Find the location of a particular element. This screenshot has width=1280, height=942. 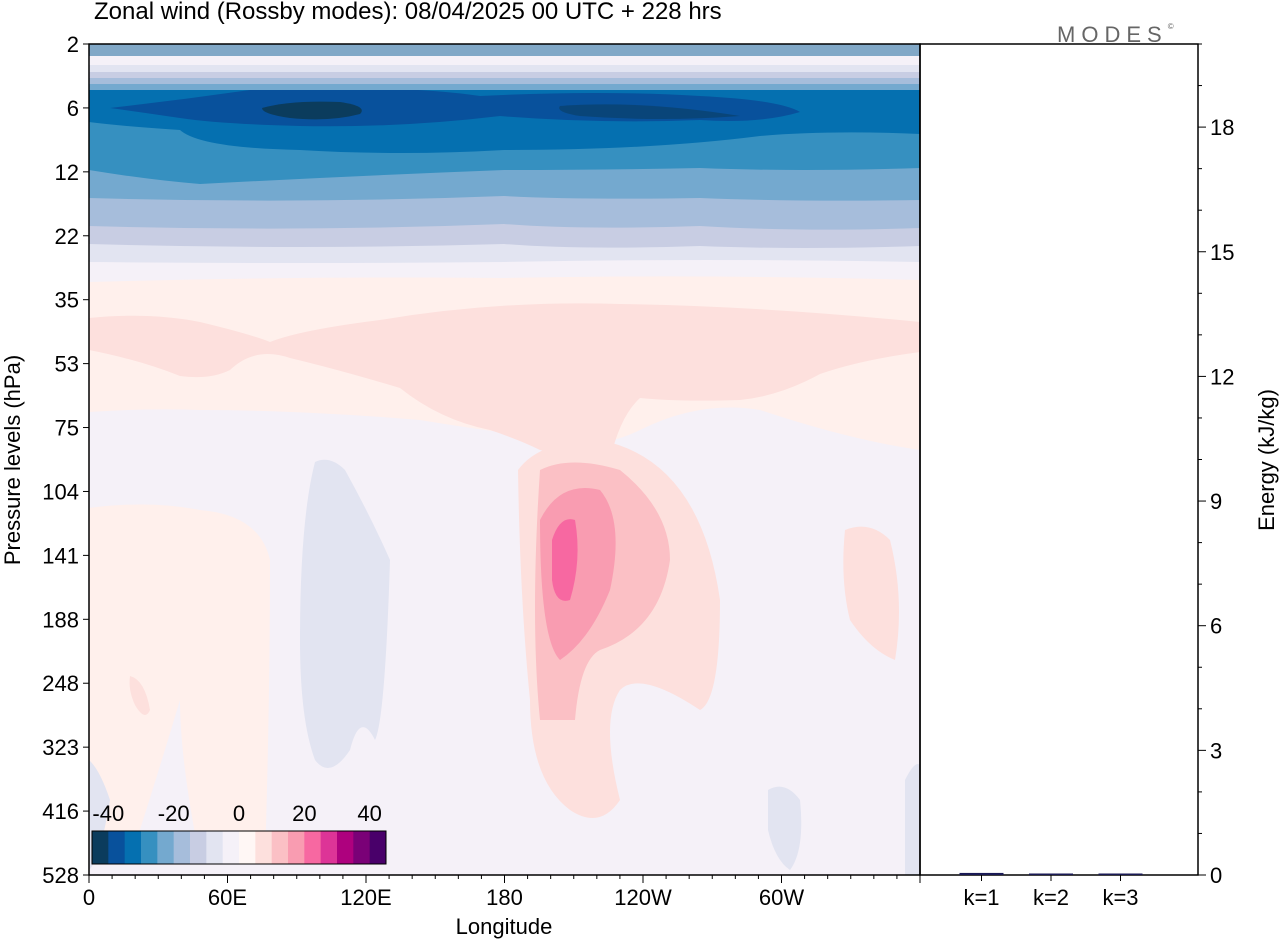

x-tick-label: 0 is located at coordinates (89, 897).